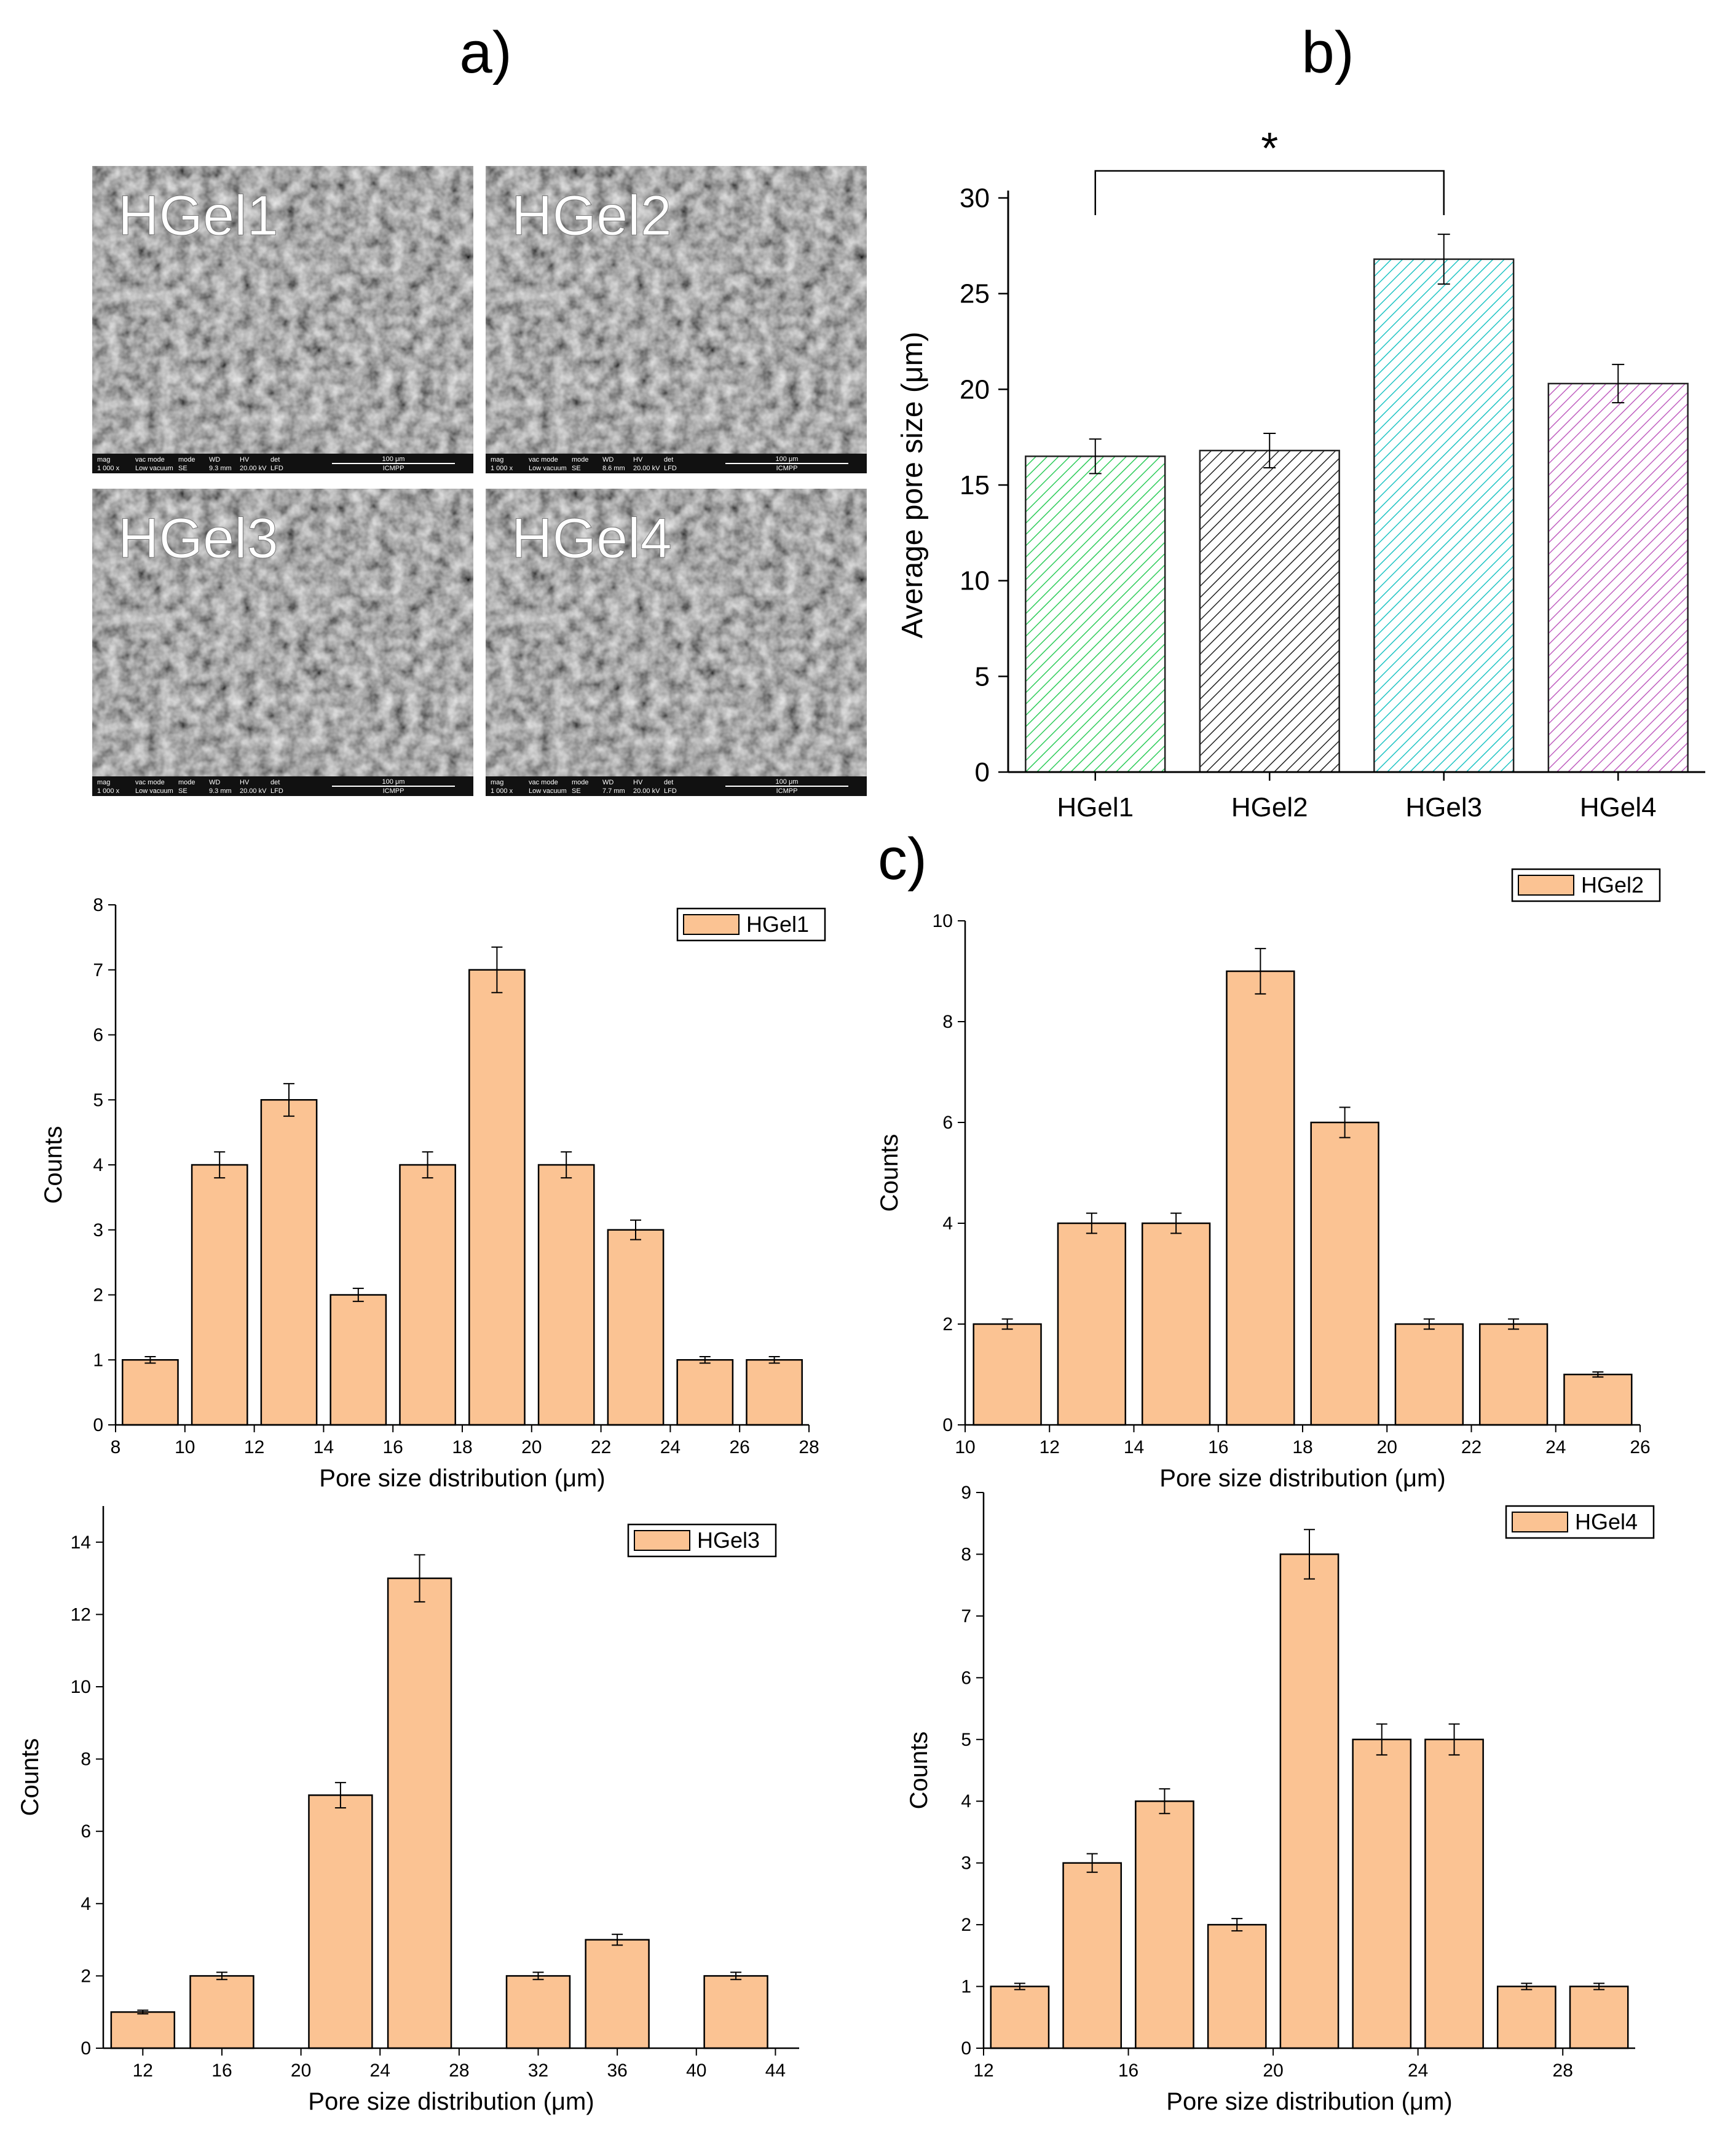  What do you see at coordinates (98, 1035) in the screenshot?
I see `y-tick-label: 6` at bounding box center [98, 1035].